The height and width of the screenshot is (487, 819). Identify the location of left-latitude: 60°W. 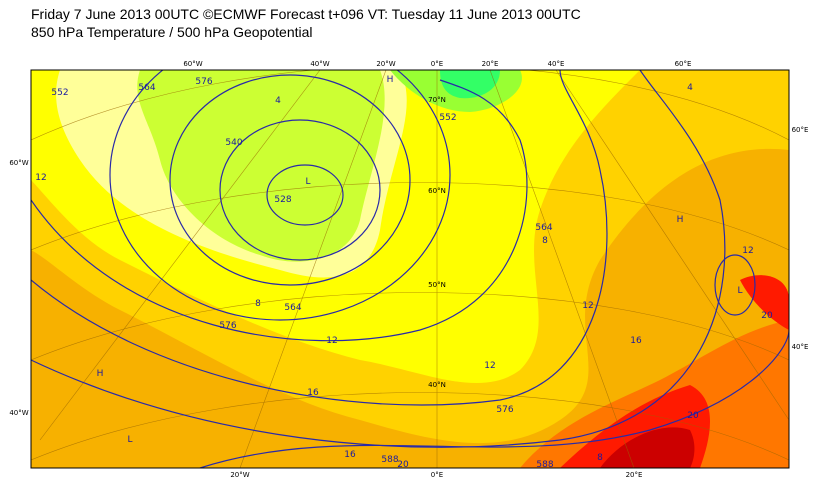
(18, 163).